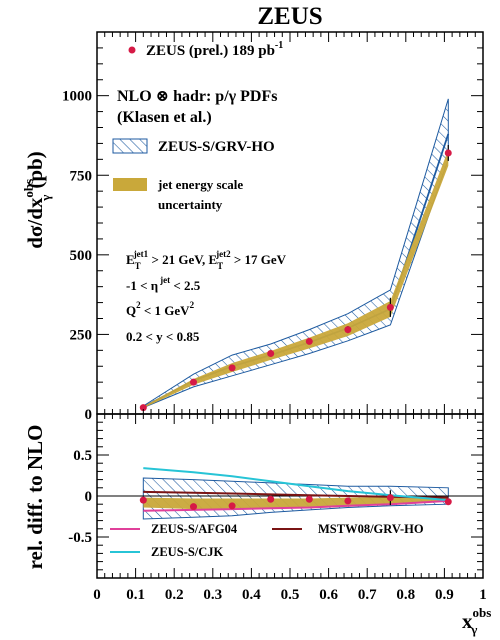 Image resolution: width=500 pixels, height=640 pixels. Describe the element at coordinates (185, 285) in the screenshot. I see `cut-eta-post: < 2.5` at that location.